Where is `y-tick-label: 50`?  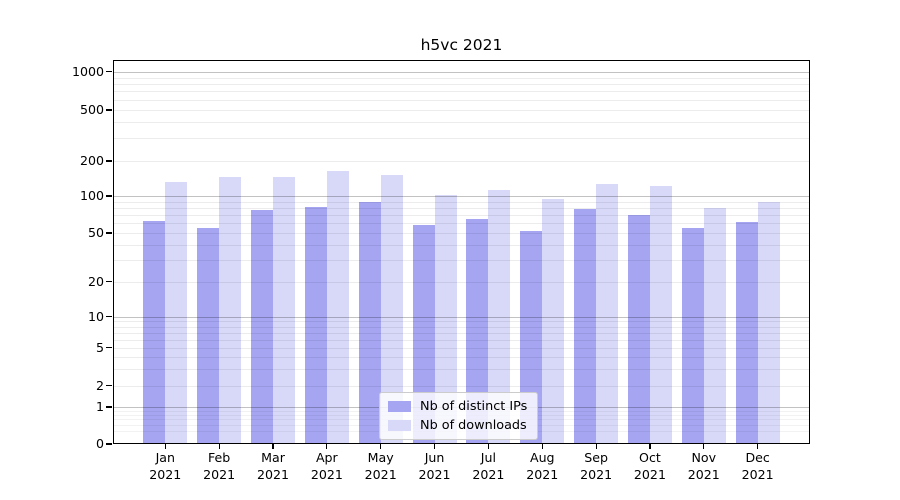 y-tick-label: 50 is located at coordinates (95, 232).